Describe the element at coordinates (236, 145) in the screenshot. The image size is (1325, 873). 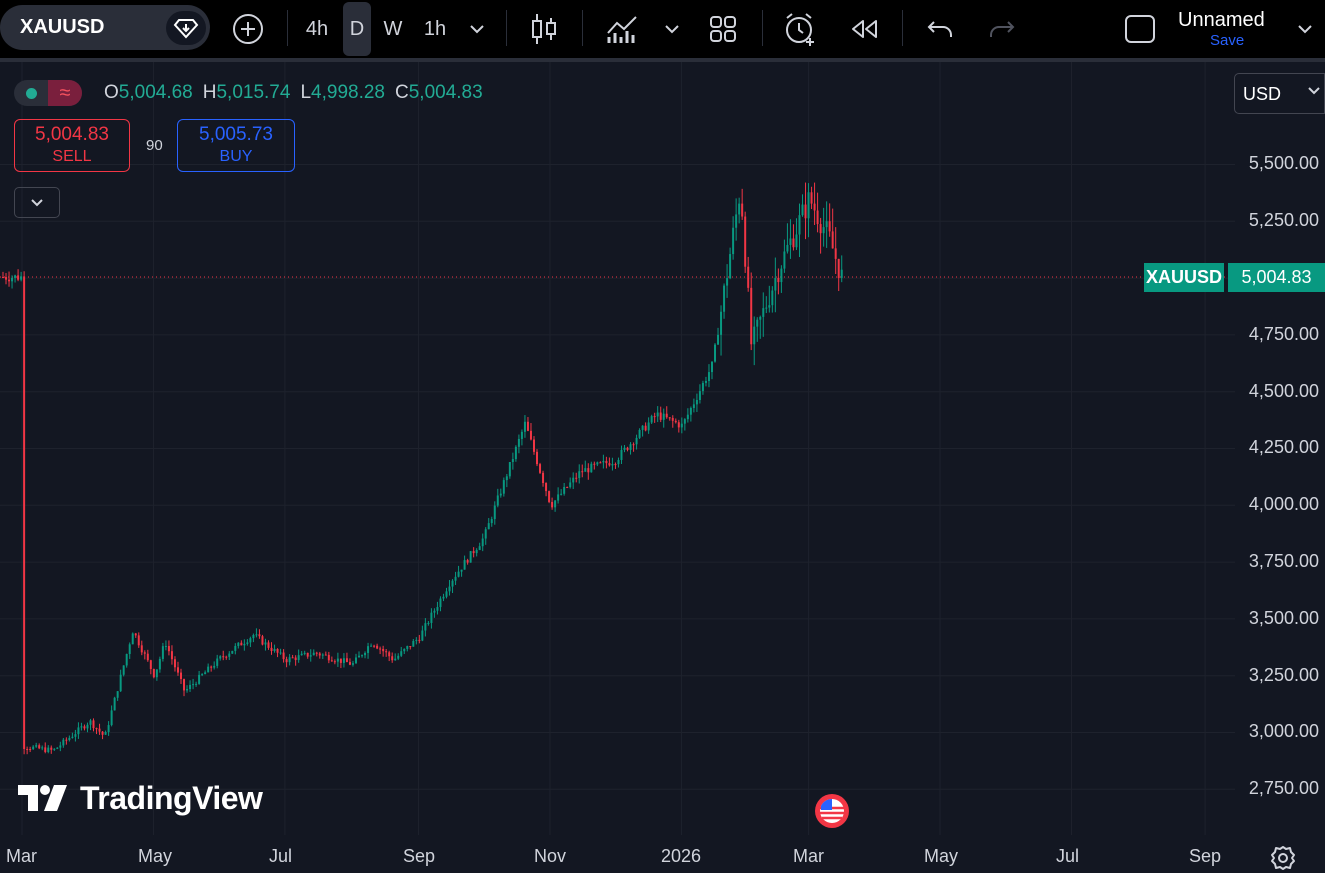
I see `buy-button: 5,005.73 BUY` at that location.